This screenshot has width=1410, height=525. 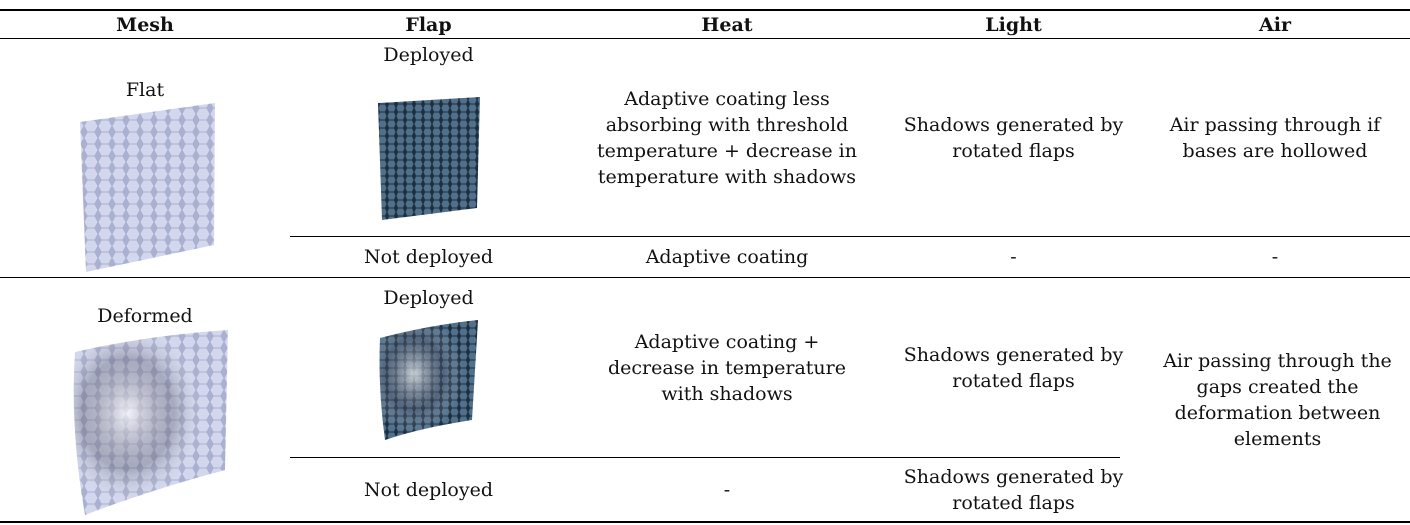 What do you see at coordinates (1275, 24) in the screenshot?
I see `header-cell: Air` at bounding box center [1275, 24].